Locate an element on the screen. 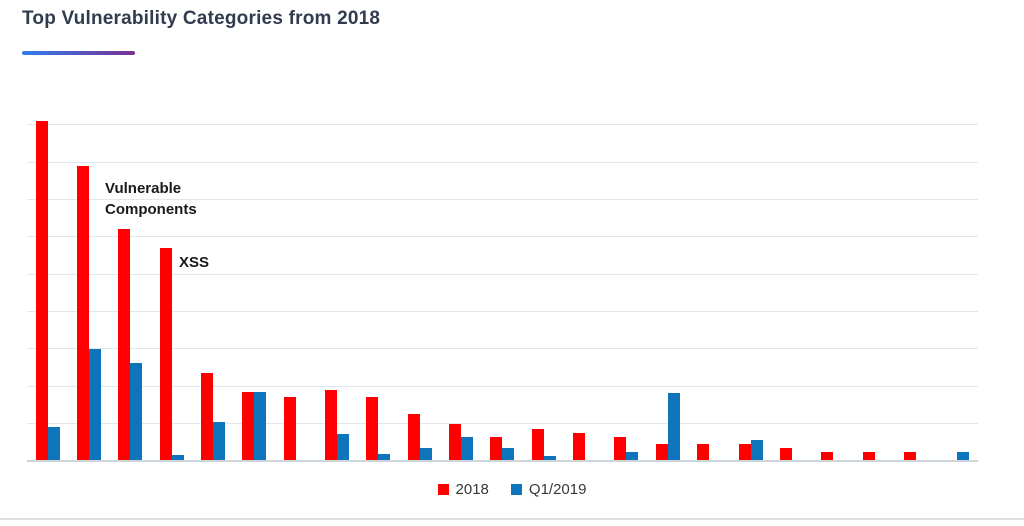 This screenshot has height=526, width=1024. chart-legend: 2018 Q1/2019 is located at coordinates (512, 489).